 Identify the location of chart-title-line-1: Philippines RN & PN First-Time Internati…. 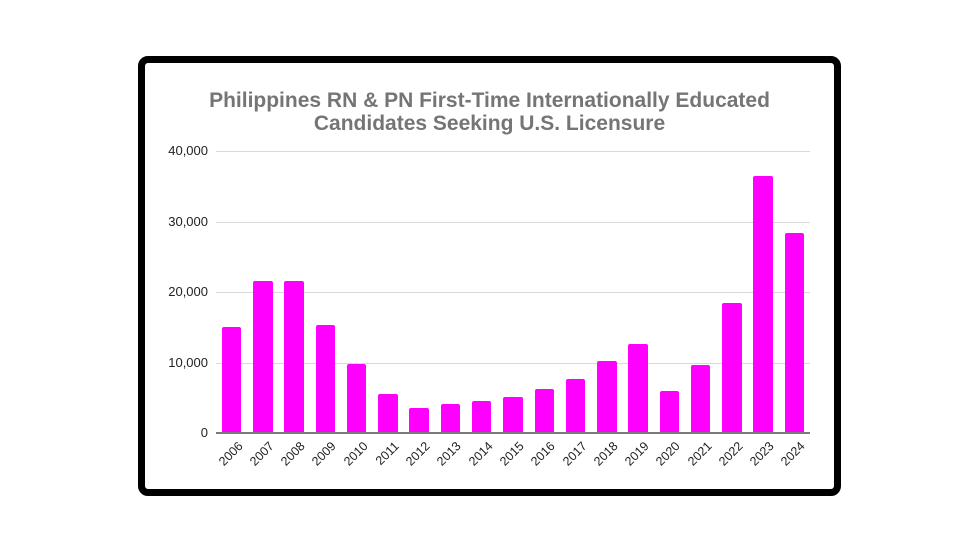
(489, 100).